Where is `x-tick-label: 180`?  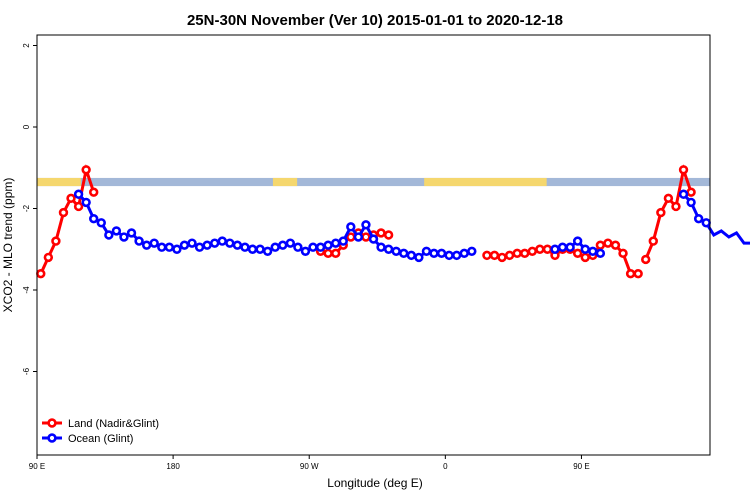 x-tick-label: 180 is located at coordinates (173, 466).